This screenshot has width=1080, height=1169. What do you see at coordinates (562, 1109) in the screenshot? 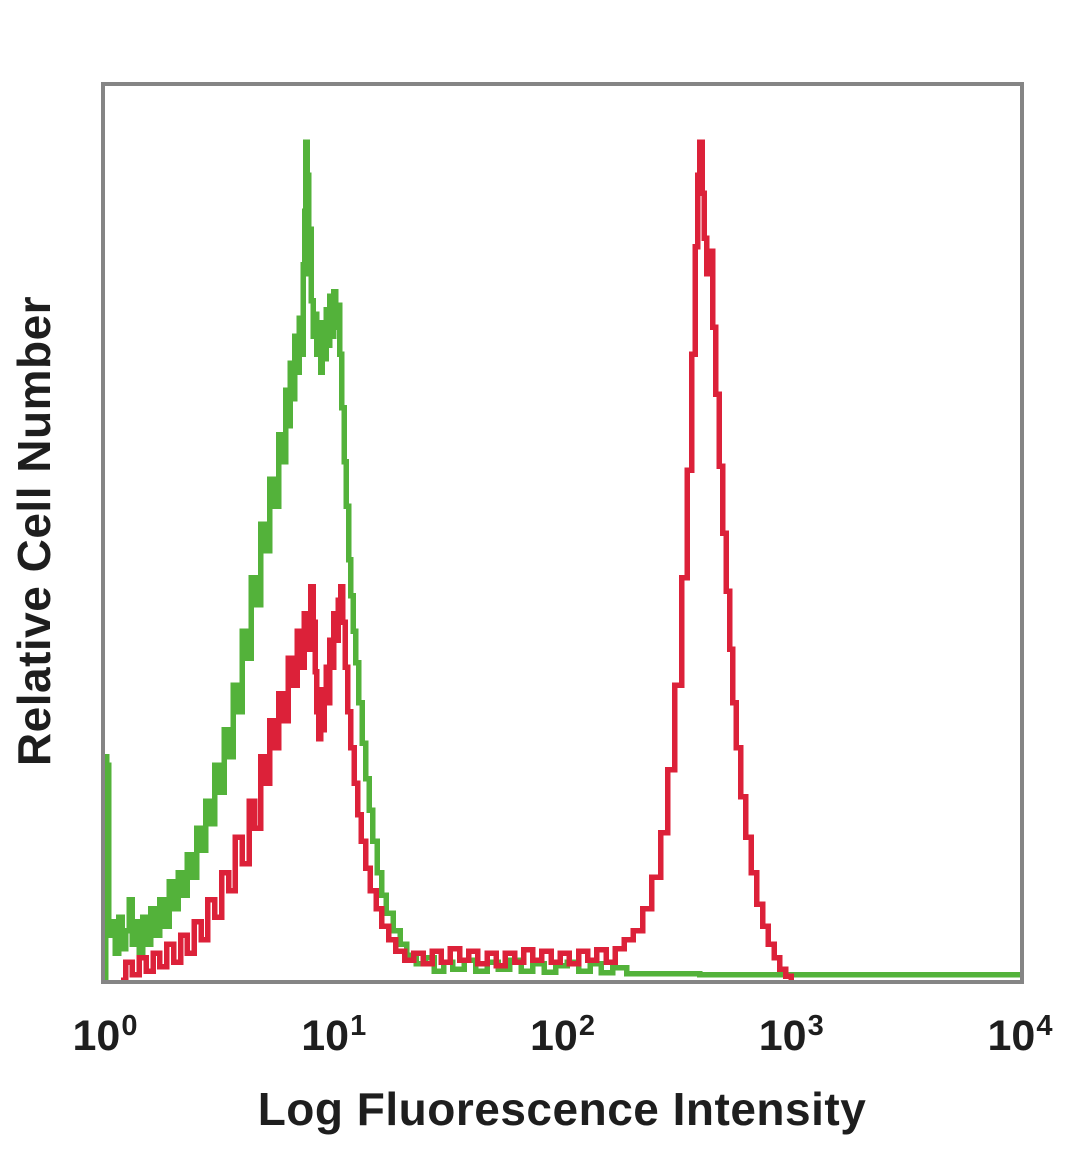
I see `x-axis-title: Log Fluorescence Intensity` at bounding box center [562, 1109].